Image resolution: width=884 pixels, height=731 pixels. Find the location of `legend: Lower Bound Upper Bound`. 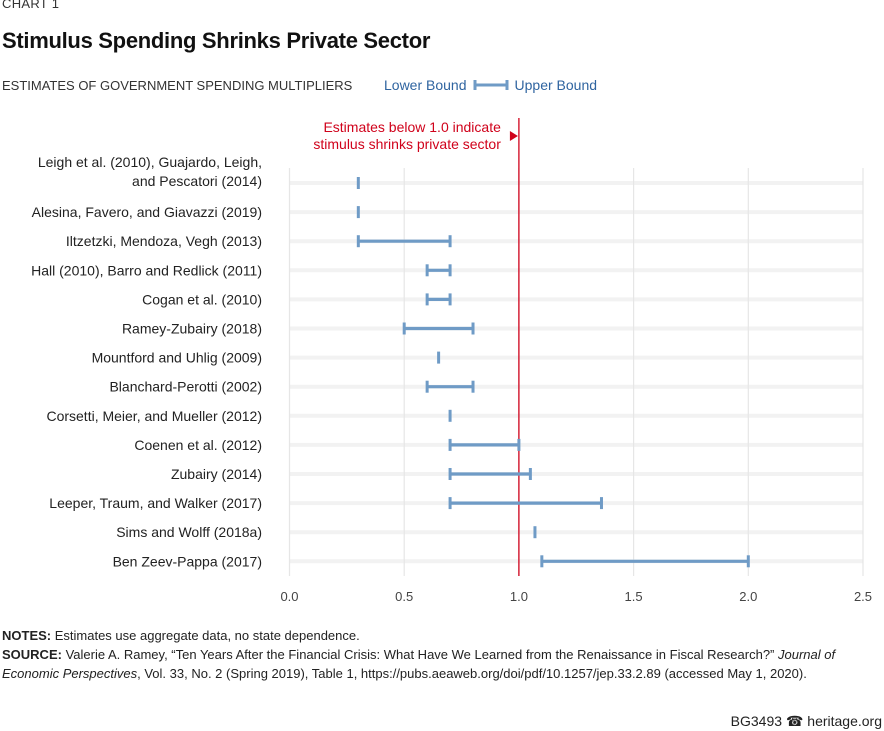

legend: Lower Bound Upper Bound is located at coordinates (490, 85).